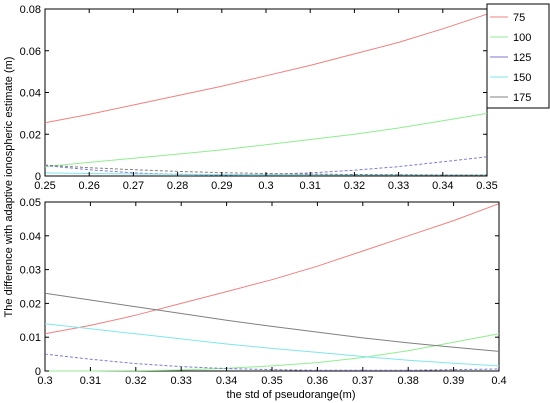  I want to click on x-axis-label: the std of pseudorange(m), so click(290, 395).